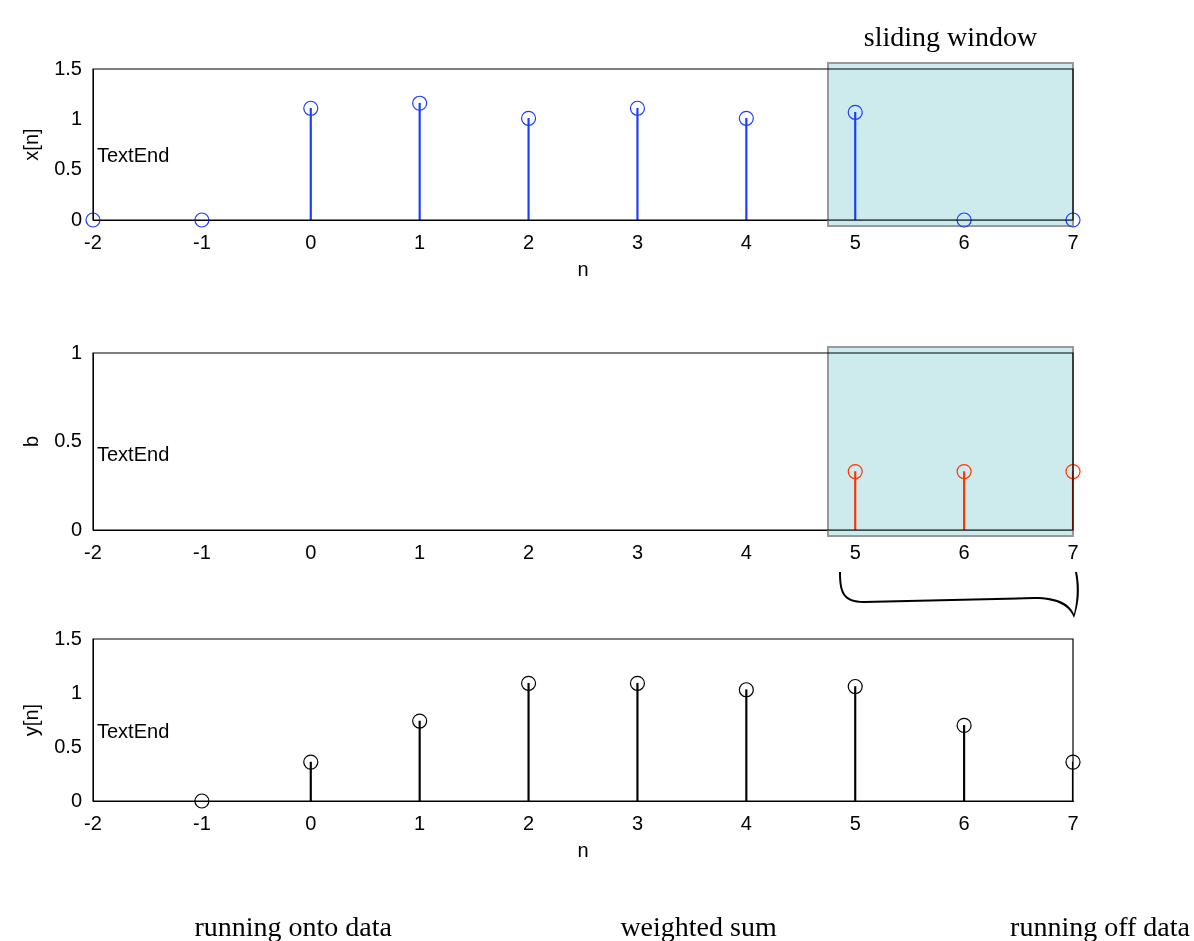 This screenshot has width=1194, height=941. Describe the element at coordinates (30, 720) in the screenshot. I see `y-axis-title: y[n]` at that location.